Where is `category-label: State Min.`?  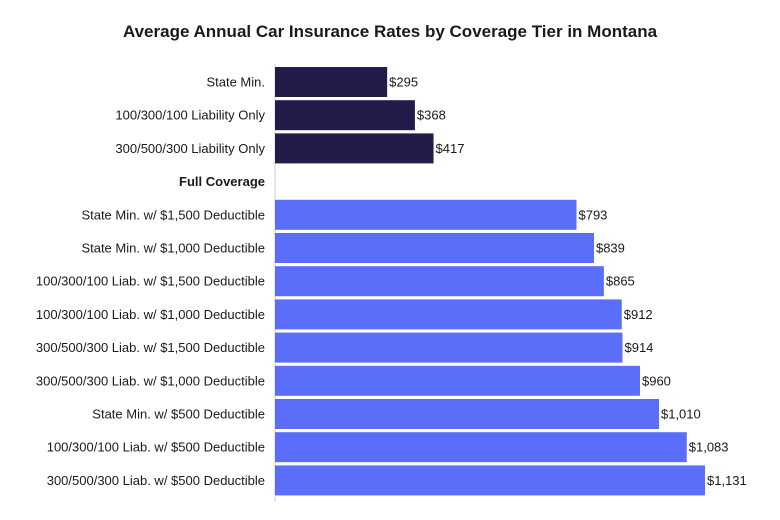
category-label: State Min. is located at coordinates (235, 82).